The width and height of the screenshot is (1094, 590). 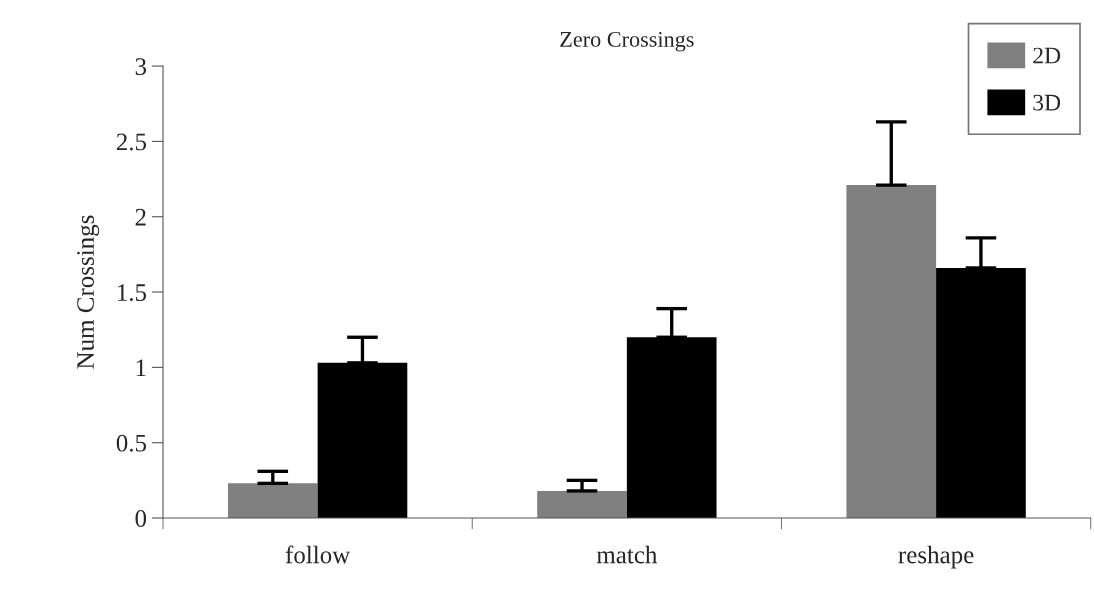 I want to click on legend-label: 3D, so click(x=1047, y=102).